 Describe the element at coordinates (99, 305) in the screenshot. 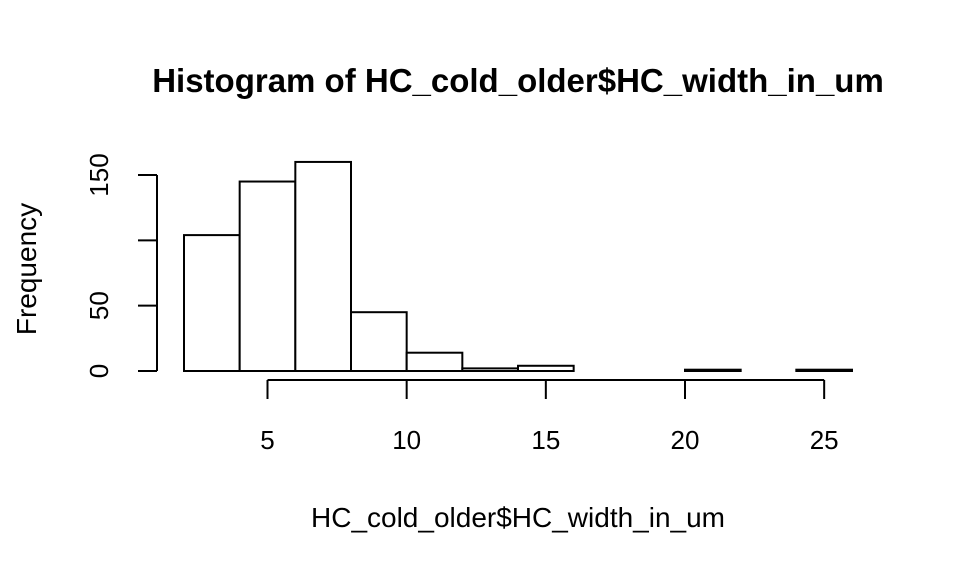

I see `y-tick-label: 50` at that location.